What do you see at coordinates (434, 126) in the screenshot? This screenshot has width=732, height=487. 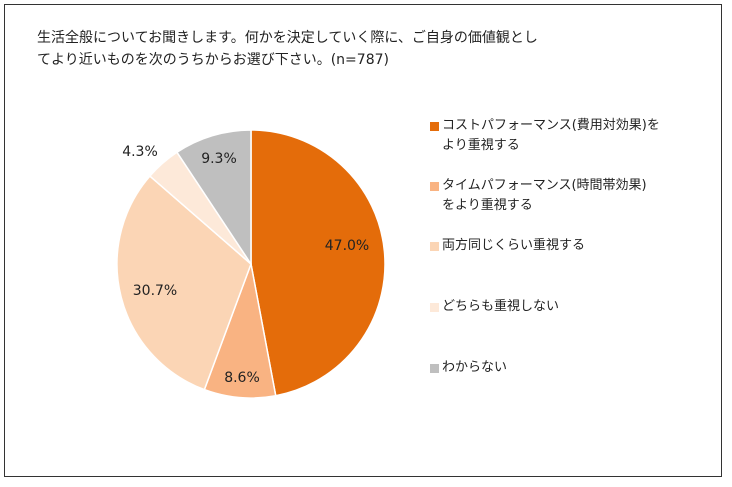 I see `legend-swatch-cost-performance` at bounding box center [434, 126].